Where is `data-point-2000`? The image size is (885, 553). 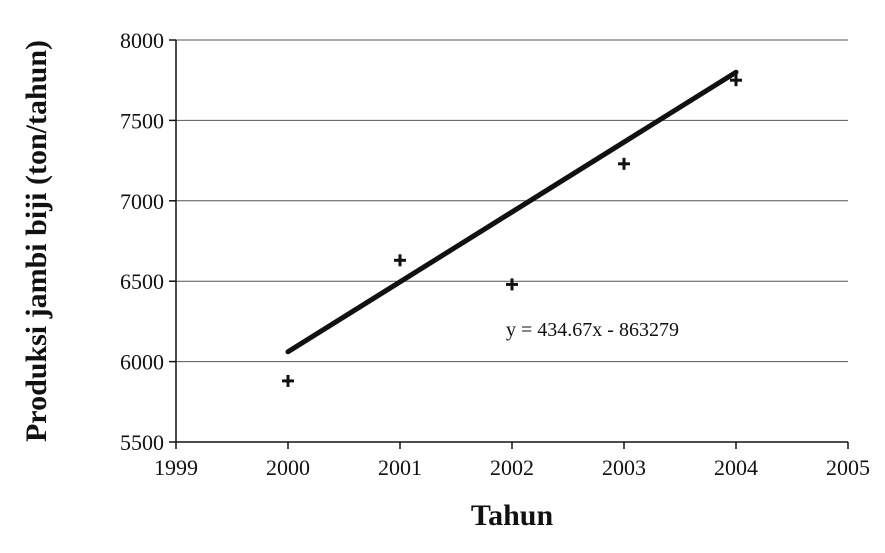 data-point-2000 is located at coordinates (288, 380).